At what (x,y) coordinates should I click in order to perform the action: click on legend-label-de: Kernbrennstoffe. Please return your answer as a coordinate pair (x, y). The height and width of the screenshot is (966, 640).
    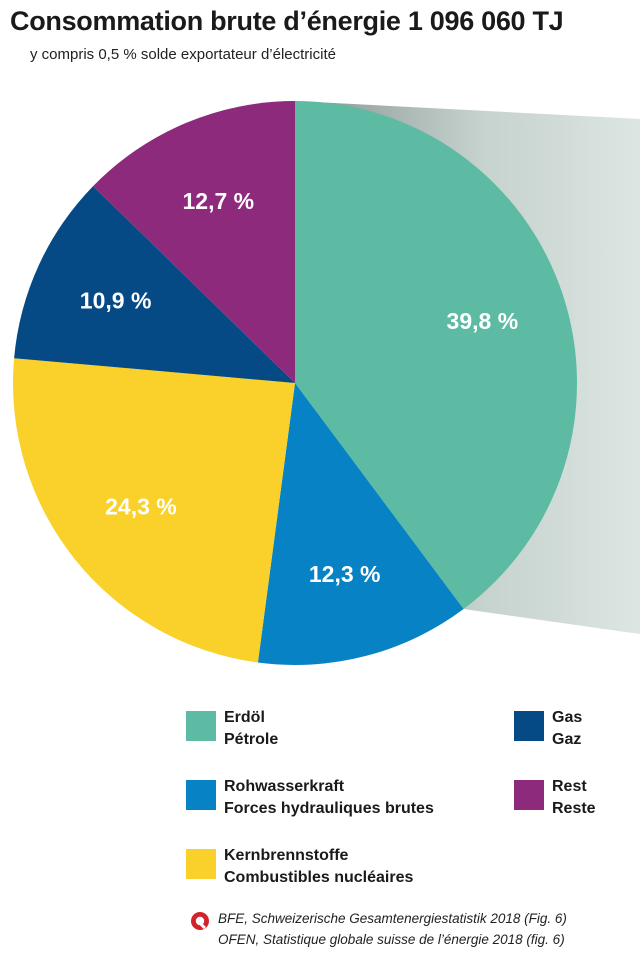
    Looking at the image, I should click on (286, 855).